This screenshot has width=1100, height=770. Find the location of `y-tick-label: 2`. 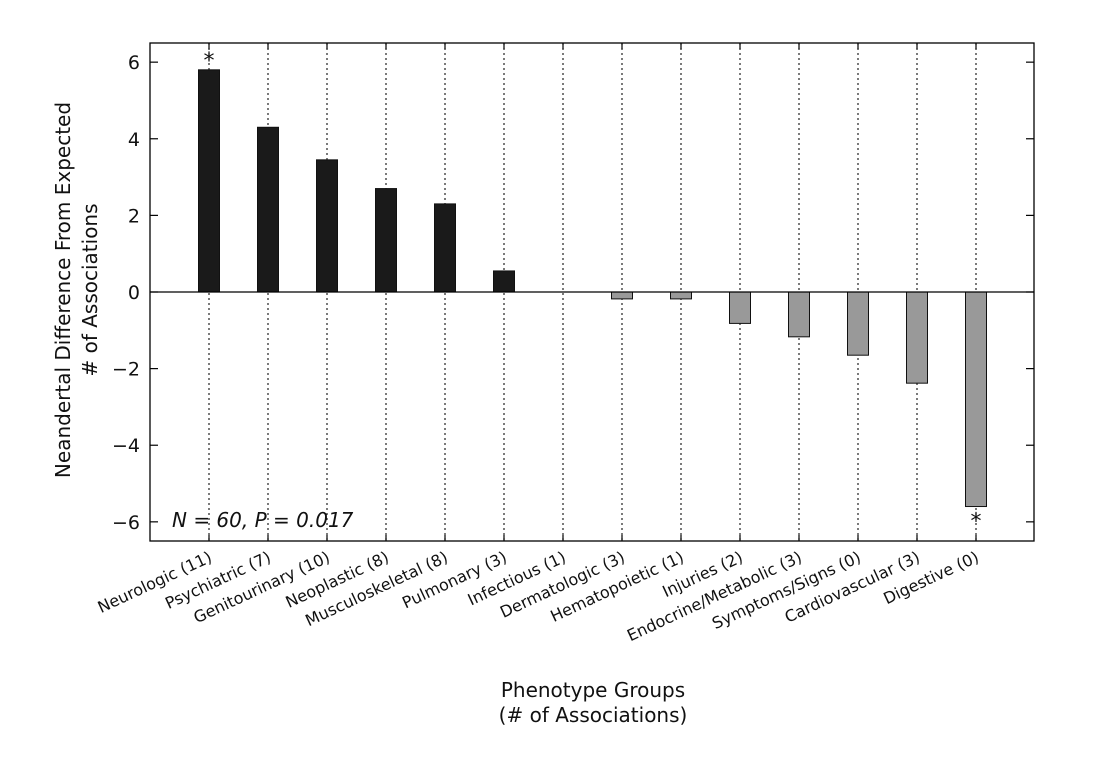

y-tick-label: 2 is located at coordinates (134, 216).